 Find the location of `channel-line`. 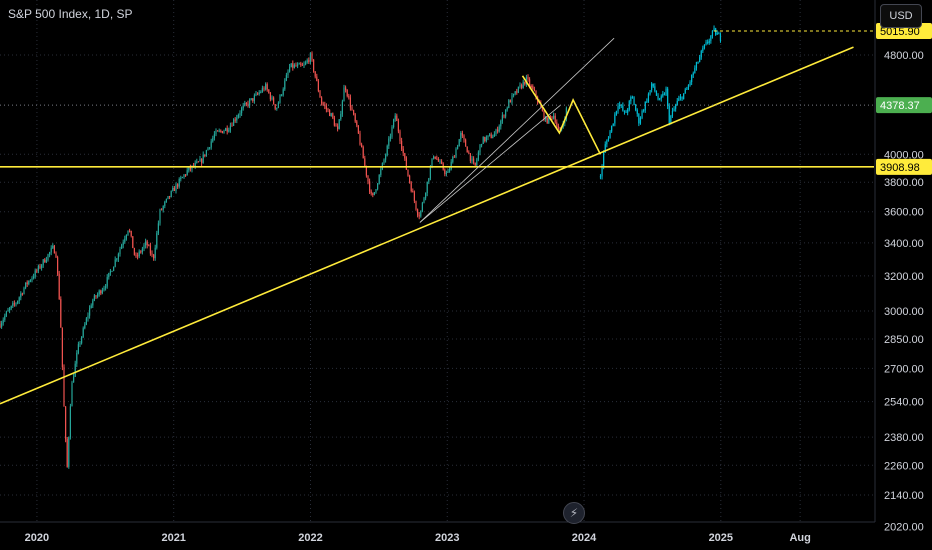

channel-line is located at coordinates (517, 130).